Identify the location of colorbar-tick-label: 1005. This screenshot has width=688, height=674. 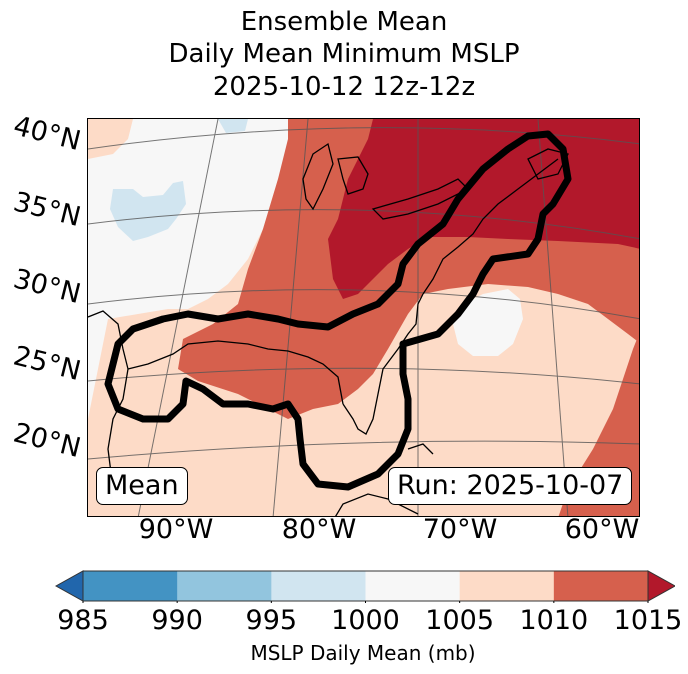
(460, 620).